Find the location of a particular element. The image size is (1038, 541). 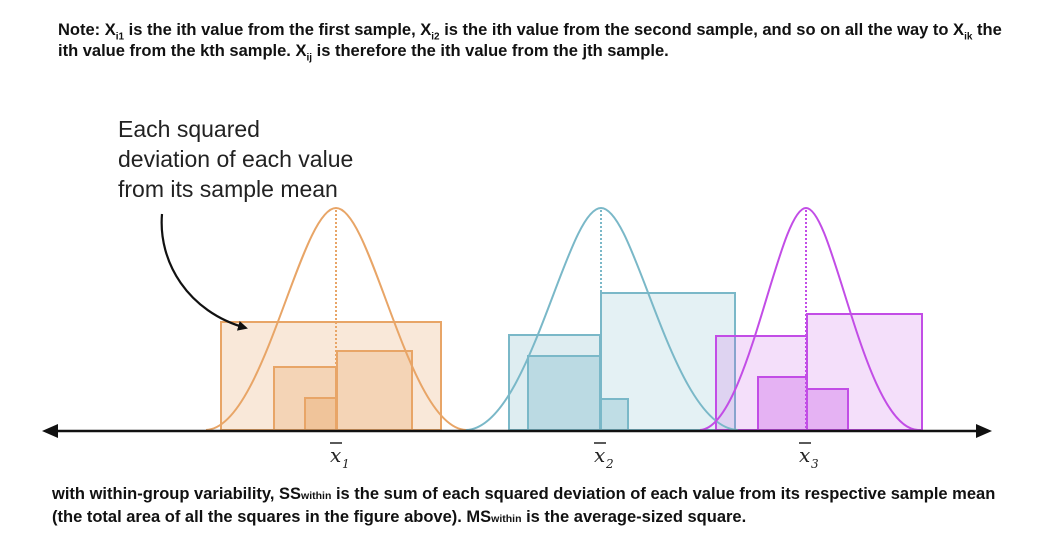

mean-label-3: x 3 is located at coordinates (809, 456).